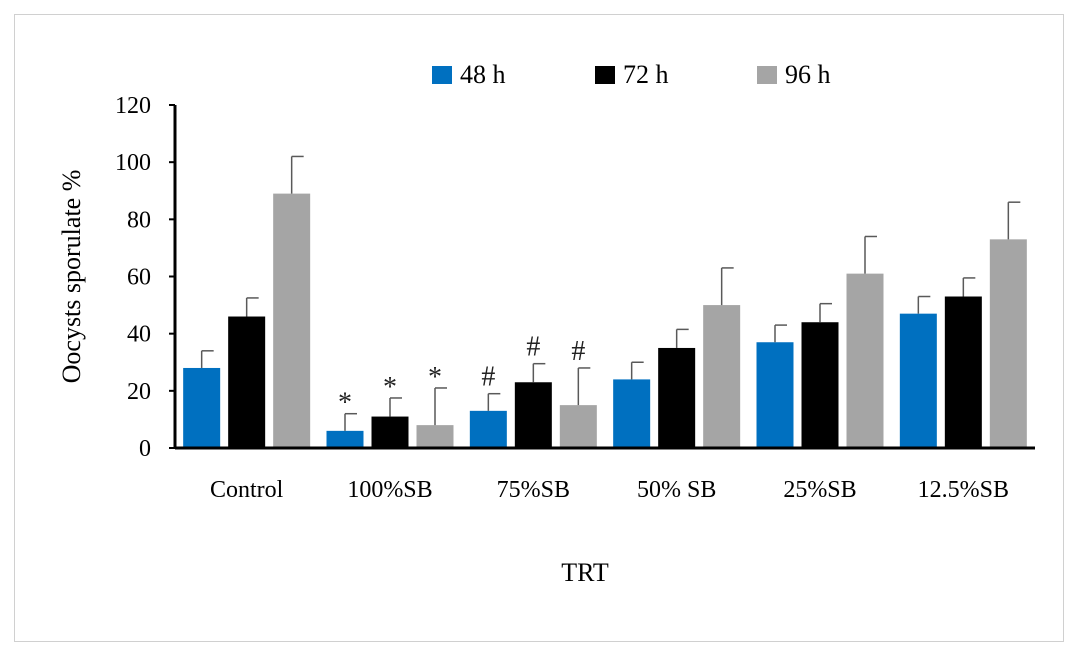 This screenshot has height=658, width=1080. I want to click on y-tick-label-0: 0, so click(145, 449).